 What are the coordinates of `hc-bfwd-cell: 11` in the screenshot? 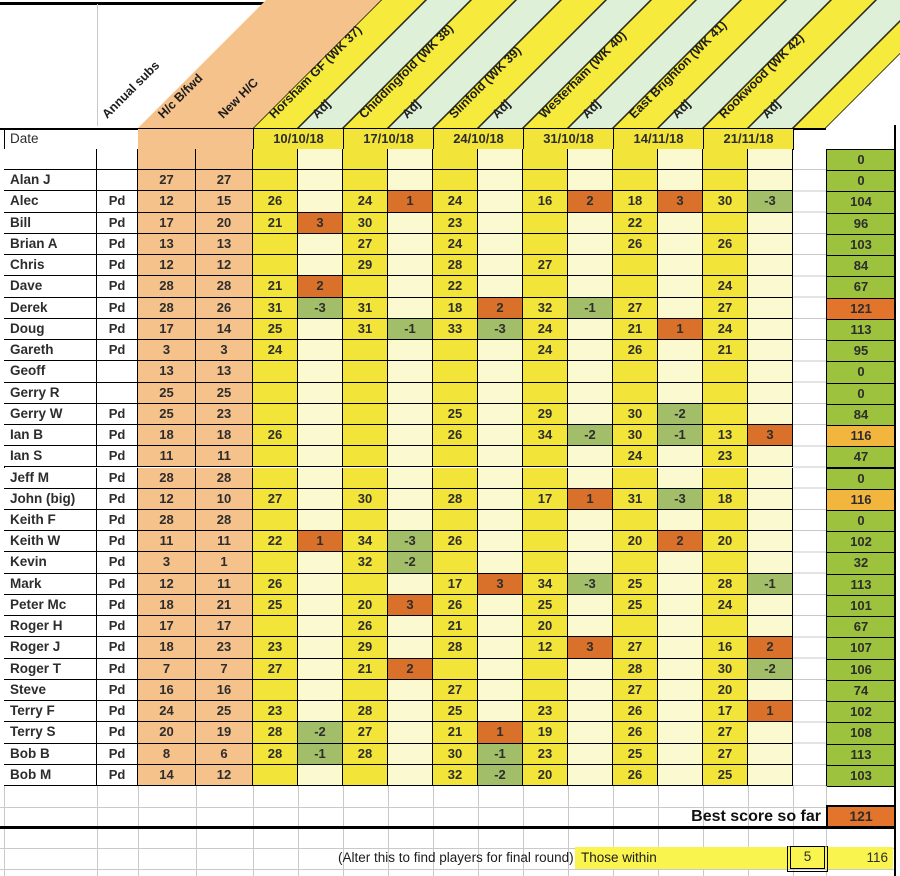 It's located at (167, 457).